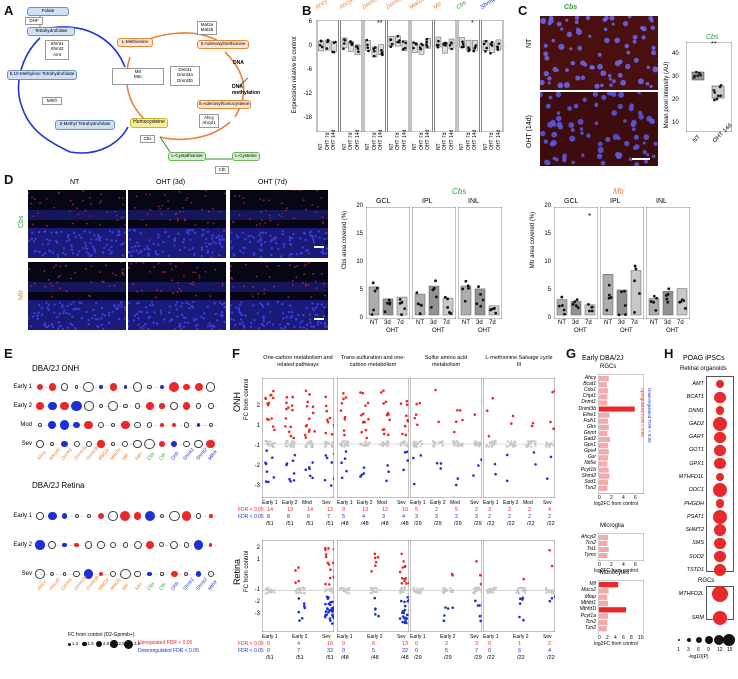 This screenshot has height=679, width=738. Describe the element at coordinates (384, 517) in the screenshot. I see `panel-f-count-down: 3` at that location.